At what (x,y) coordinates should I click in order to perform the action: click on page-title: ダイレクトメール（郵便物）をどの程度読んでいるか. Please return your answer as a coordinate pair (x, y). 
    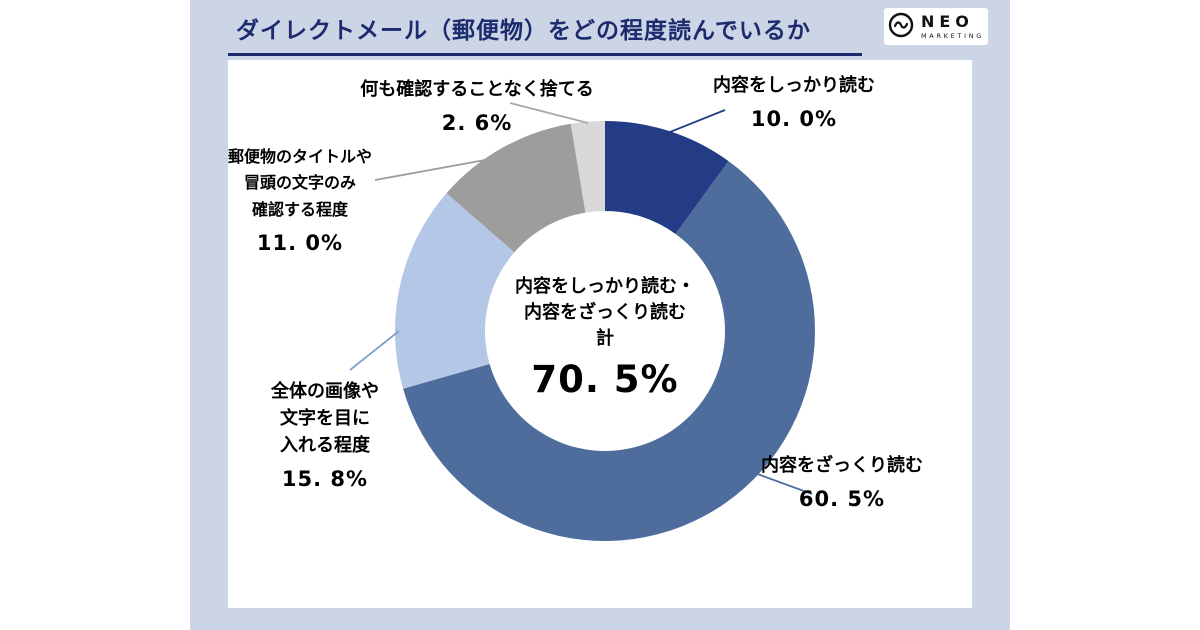
    Looking at the image, I should click on (545, 32).